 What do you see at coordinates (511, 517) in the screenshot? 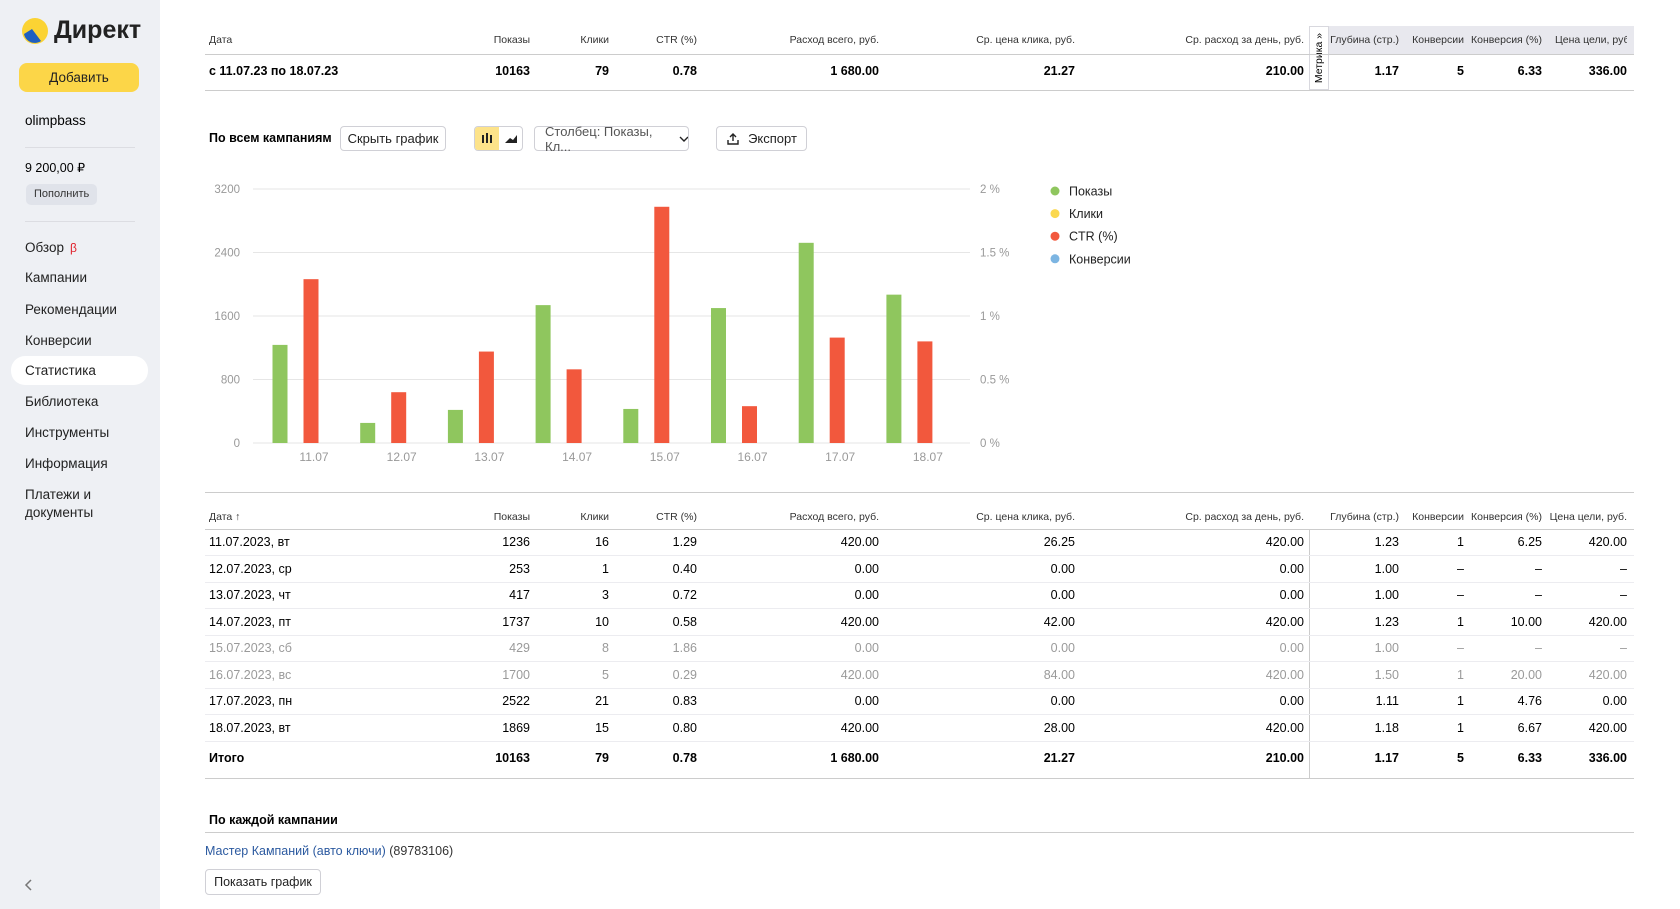
I see `daily-header-cell: Показы` at bounding box center [511, 517].